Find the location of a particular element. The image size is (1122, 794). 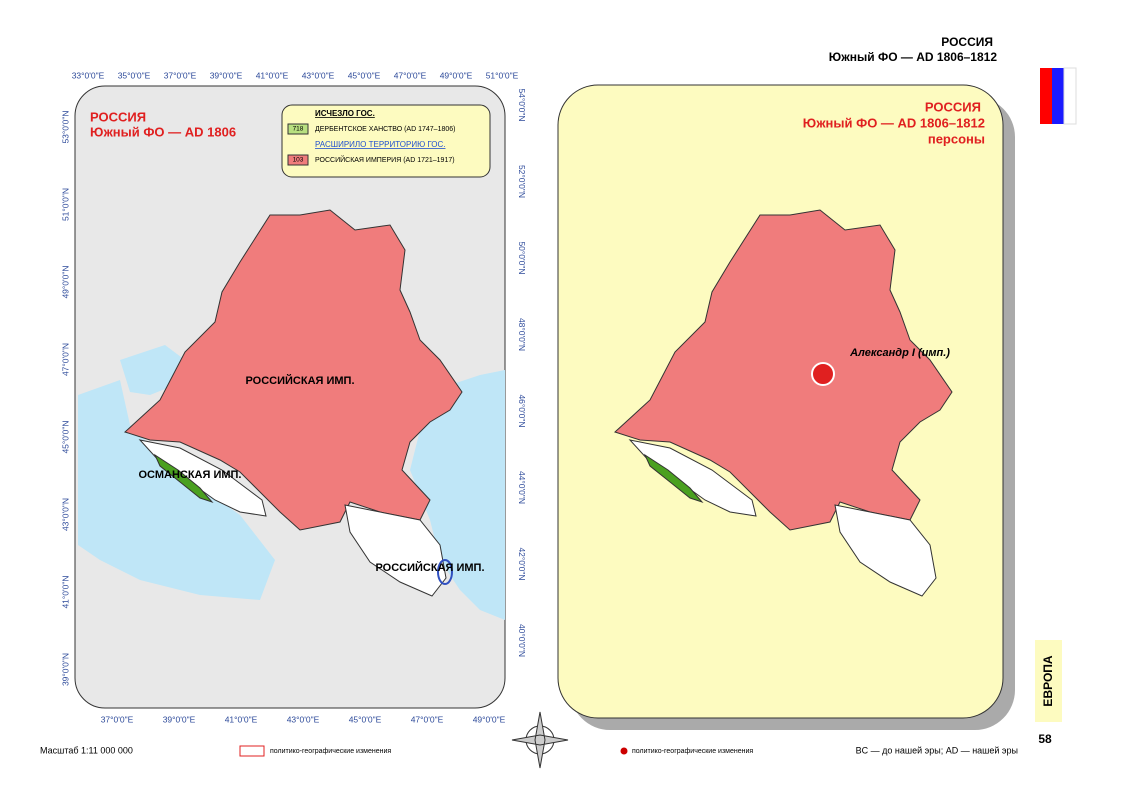

coordinate-label: 51°0'0"N is located at coordinates (65, 204).